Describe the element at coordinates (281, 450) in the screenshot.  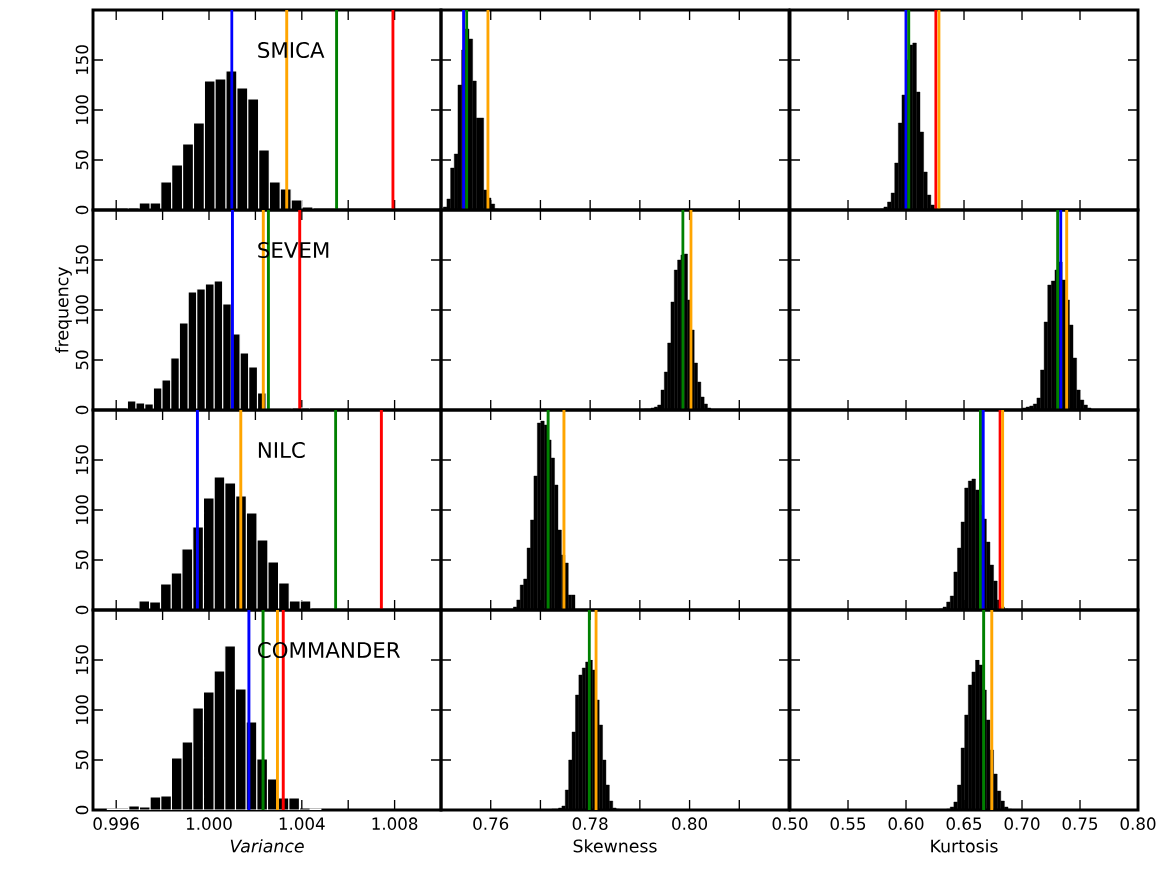
I see `annotation: NILC` at that location.